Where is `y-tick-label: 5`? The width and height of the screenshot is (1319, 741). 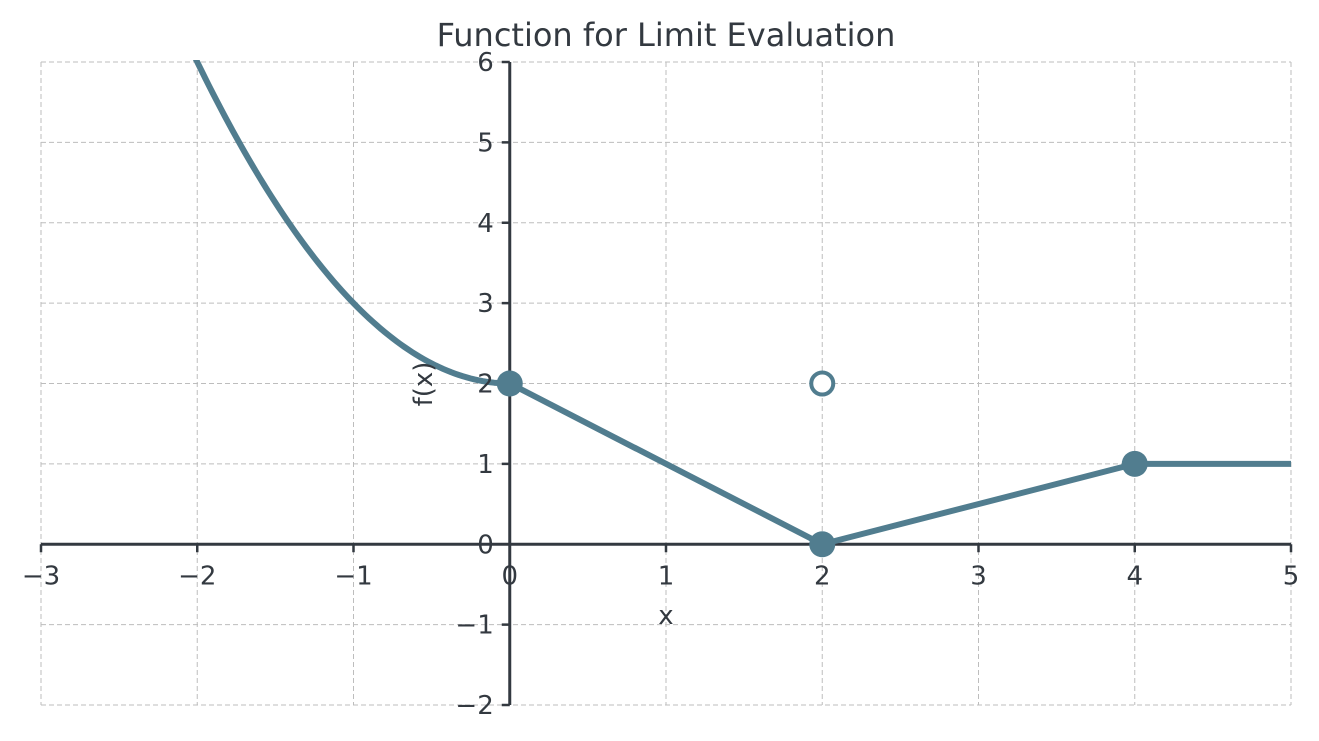
y-tick-label: 5 is located at coordinates (485, 143).